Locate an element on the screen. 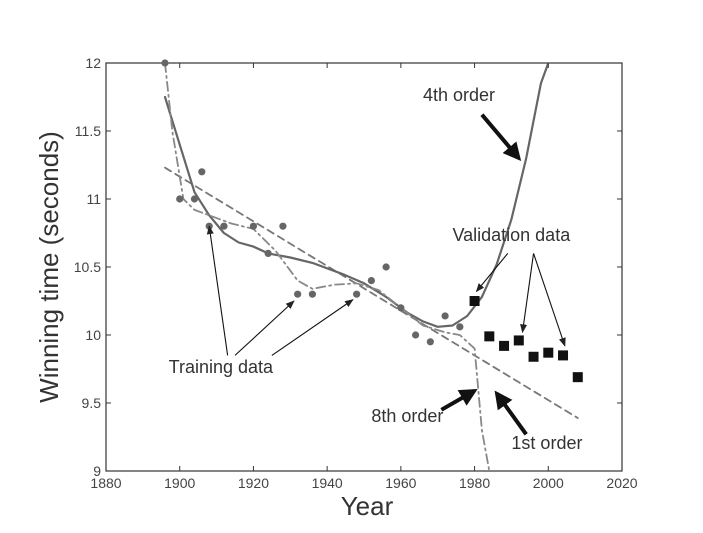  1st-order-annotation-arrow is located at coordinates (511, 413).